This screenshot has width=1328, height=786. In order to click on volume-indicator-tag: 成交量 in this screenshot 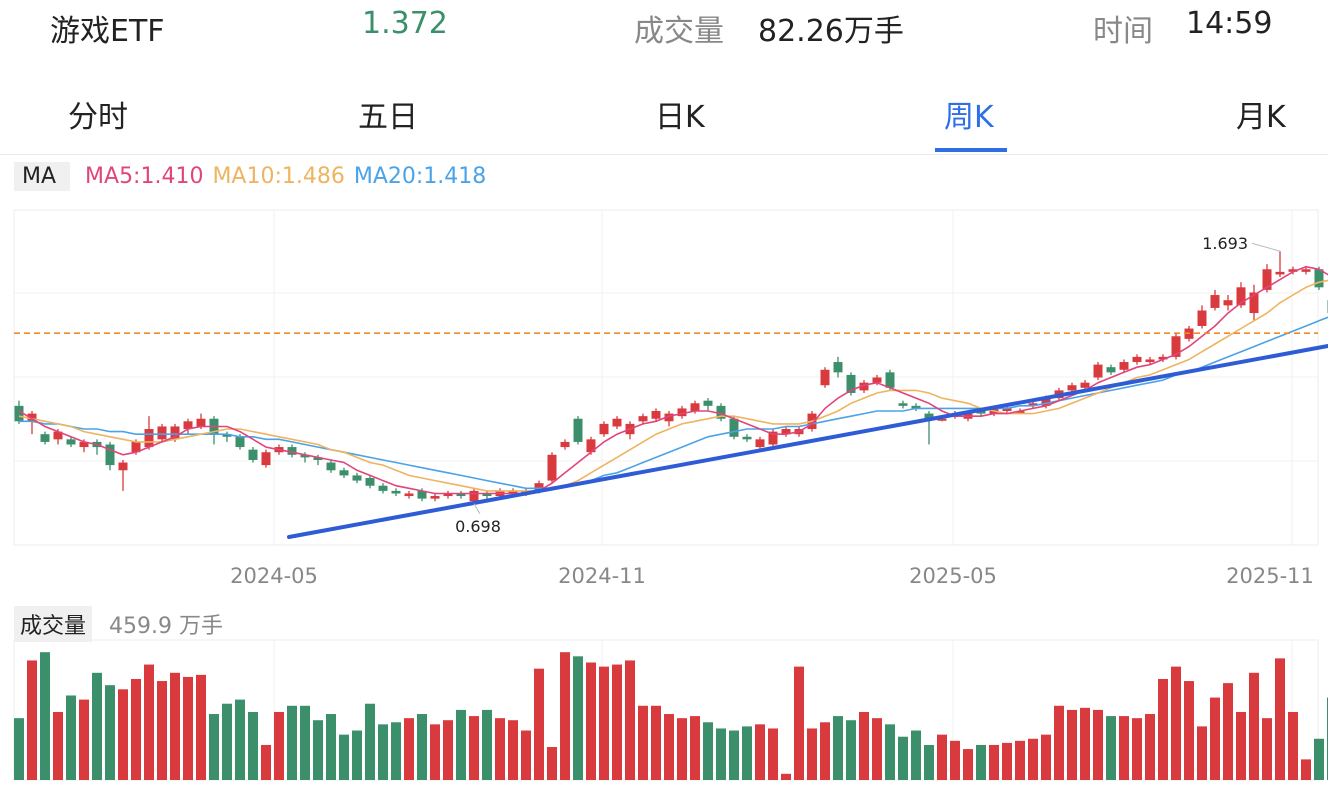, I will do `click(53, 624)`.